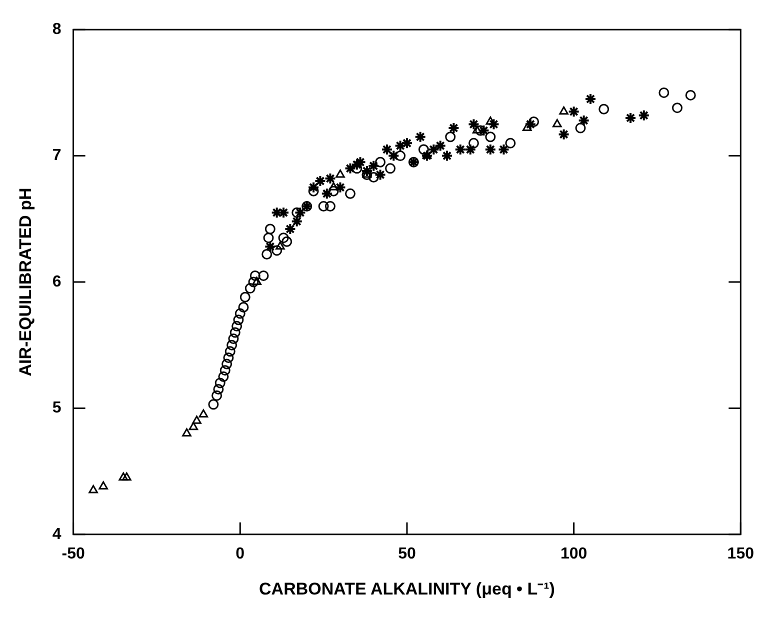  I want to click on y-tick-label: 7, so click(57, 155).